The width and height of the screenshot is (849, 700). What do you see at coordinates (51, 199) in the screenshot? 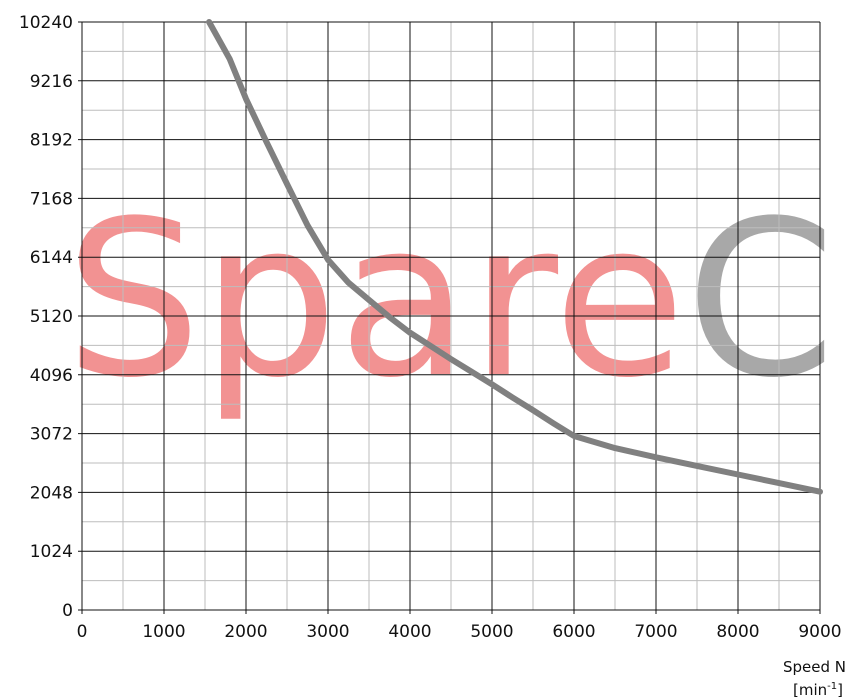
I see `y-tick-label: 7168` at bounding box center [51, 199].